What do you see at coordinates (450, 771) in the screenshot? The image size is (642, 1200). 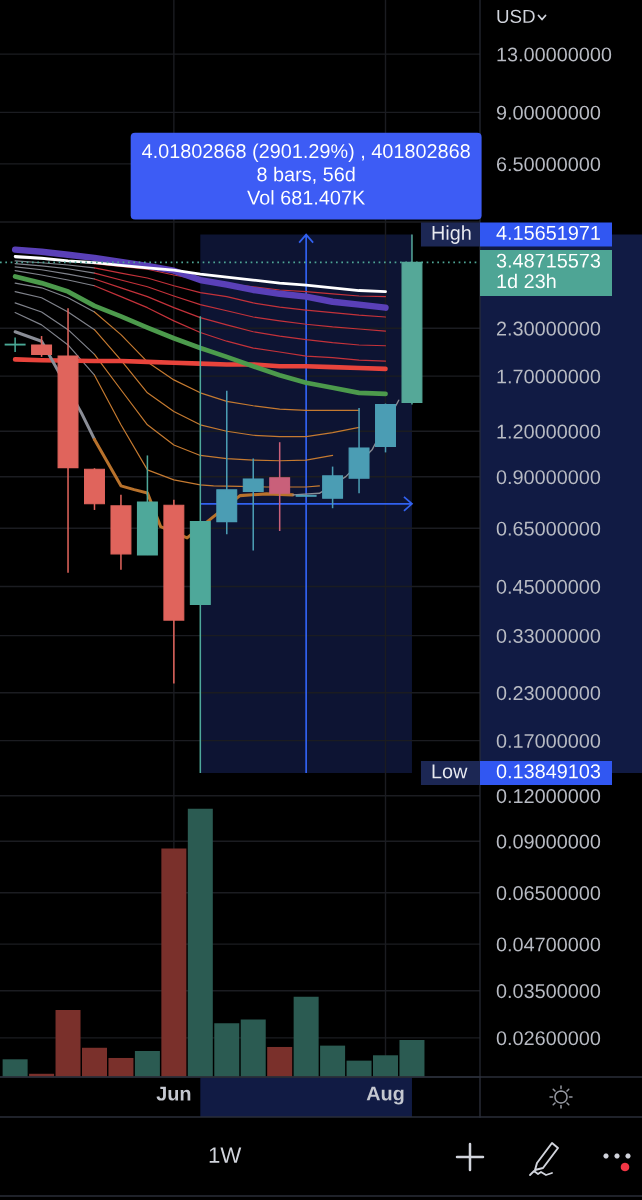 I see `annotation: Low` at bounding box center [450, 771].